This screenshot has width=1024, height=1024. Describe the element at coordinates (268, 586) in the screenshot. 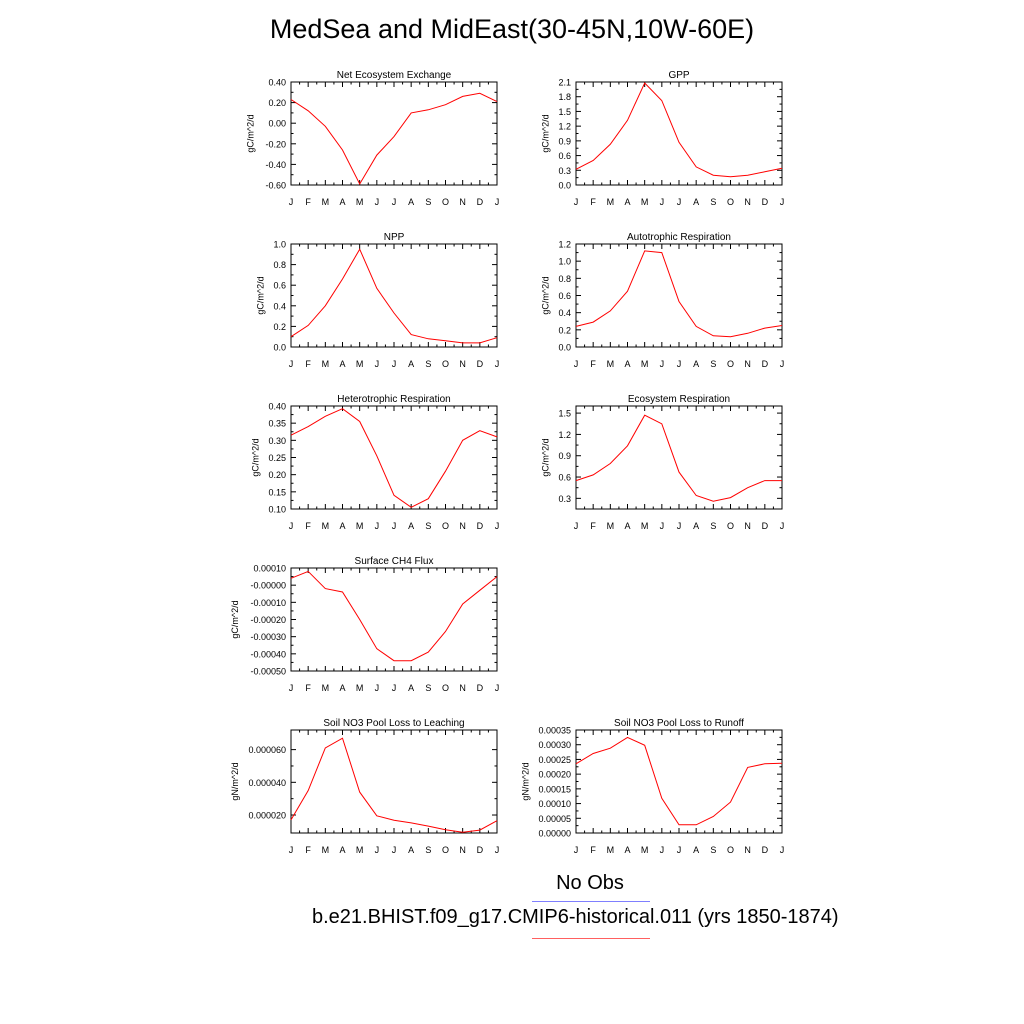

I see `y-tick-label: -0.00000` at that location.